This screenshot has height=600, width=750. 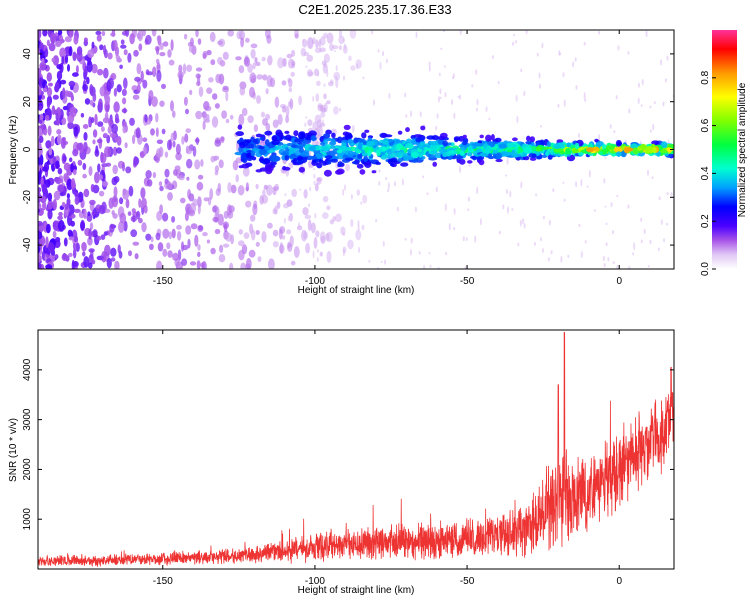 What do you see at coordinates (315, 581) in the screenshot?
I see `x-tick-label: -100` at bounding box center [315, 581].